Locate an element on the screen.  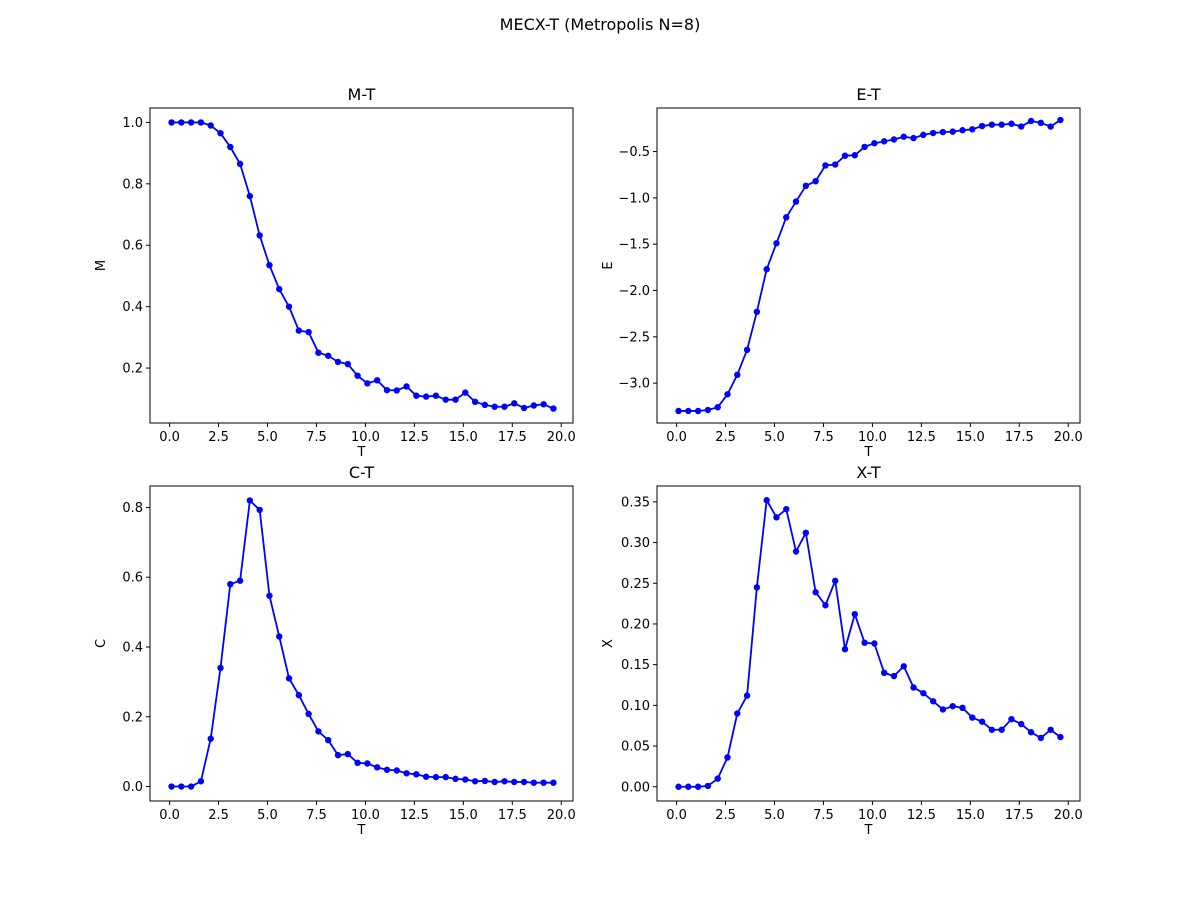
e-t-y-tick-label: −2.5 is located at coordinates (634, 337).